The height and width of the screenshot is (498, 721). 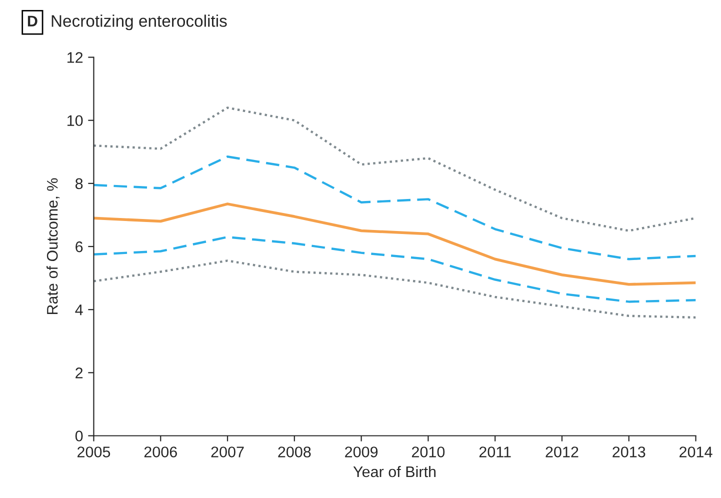 What do you see at coordinates (629, 452) in the screenshot?
I see `x-tick-label: 2013` at bounding box center [629, 452].